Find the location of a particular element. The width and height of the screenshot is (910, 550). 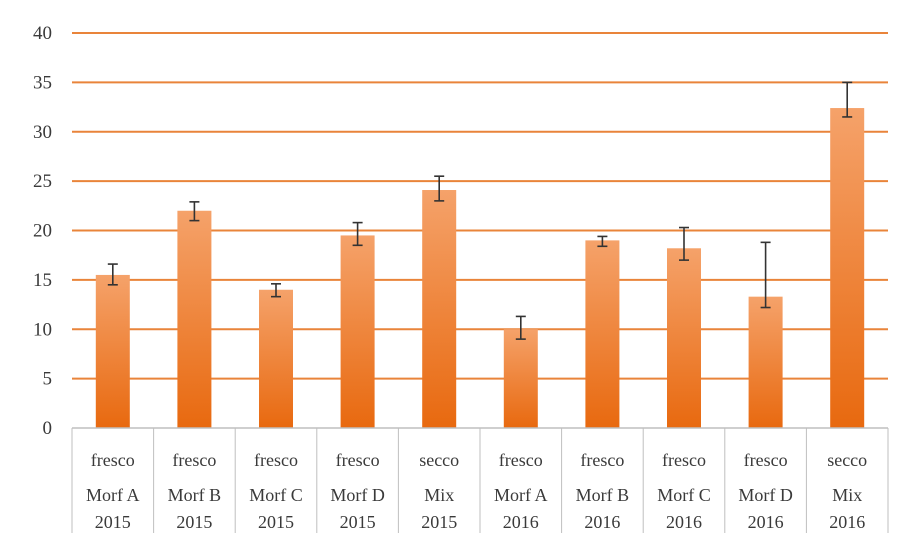

y-tick-label: 30 is located at coordinates (42, 132).